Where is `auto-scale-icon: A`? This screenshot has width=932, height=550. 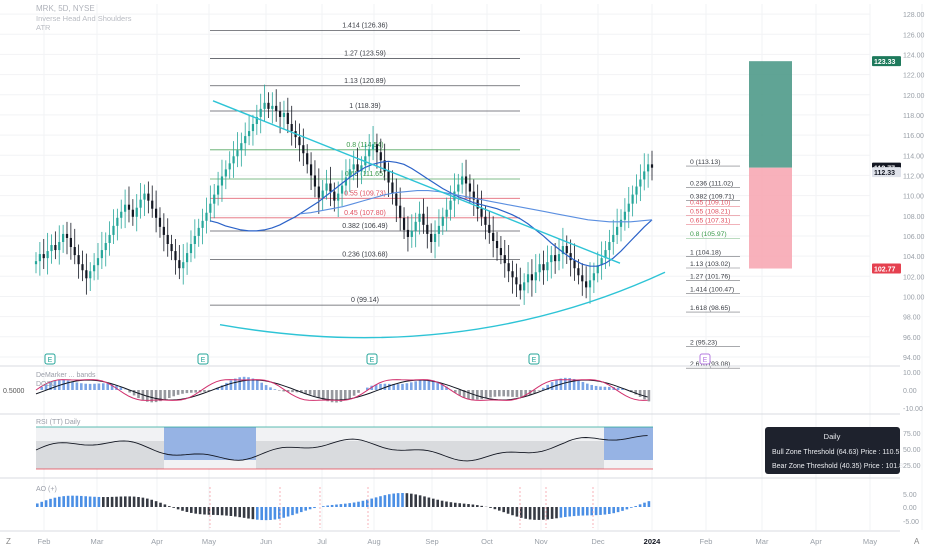
auto-scale-icon: A is located at coordinates (917, 541).